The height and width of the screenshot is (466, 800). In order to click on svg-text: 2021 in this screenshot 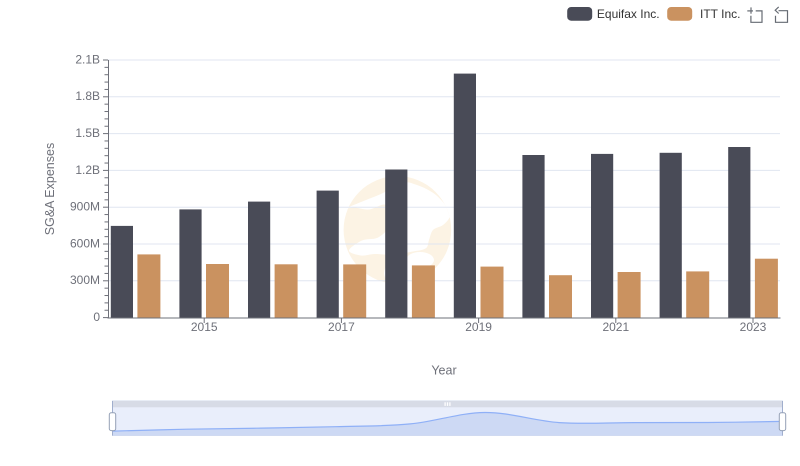, I will do `click(615, 327)`.